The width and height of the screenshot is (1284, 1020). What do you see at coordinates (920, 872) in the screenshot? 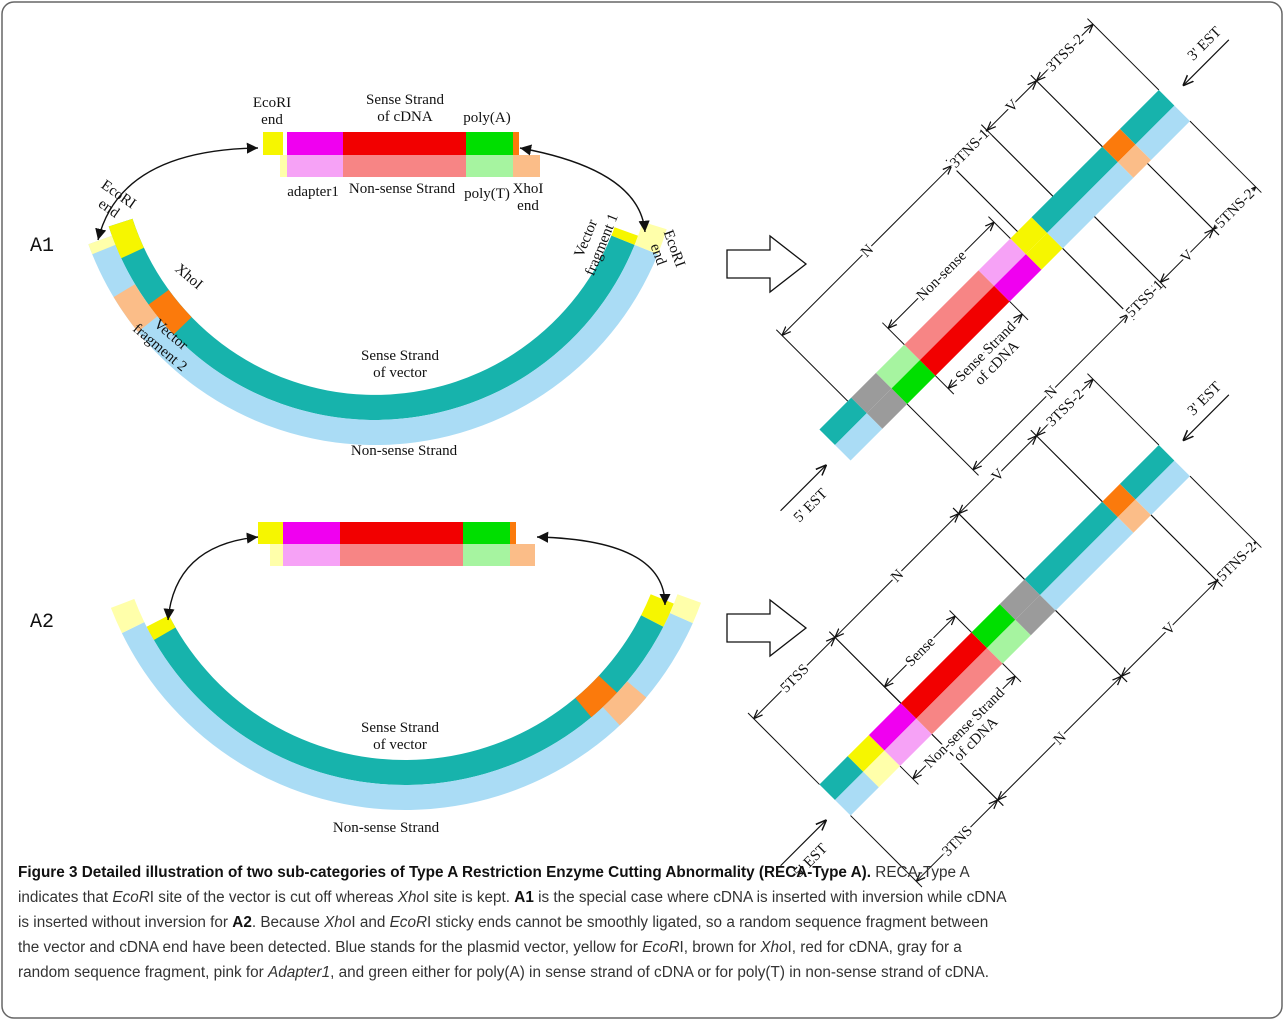
I see `caption-run: RECA-Type A` at bounding box center [920, 872].